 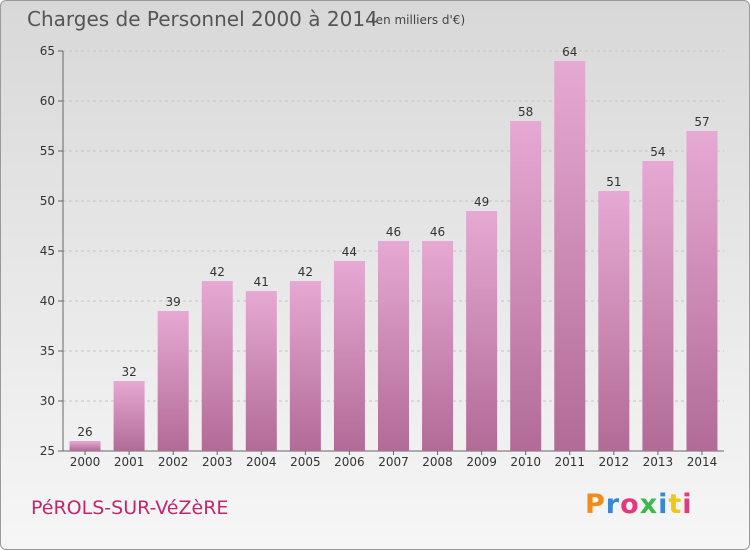 I want to click on logo-letter: o, so click(x=630, y=504).